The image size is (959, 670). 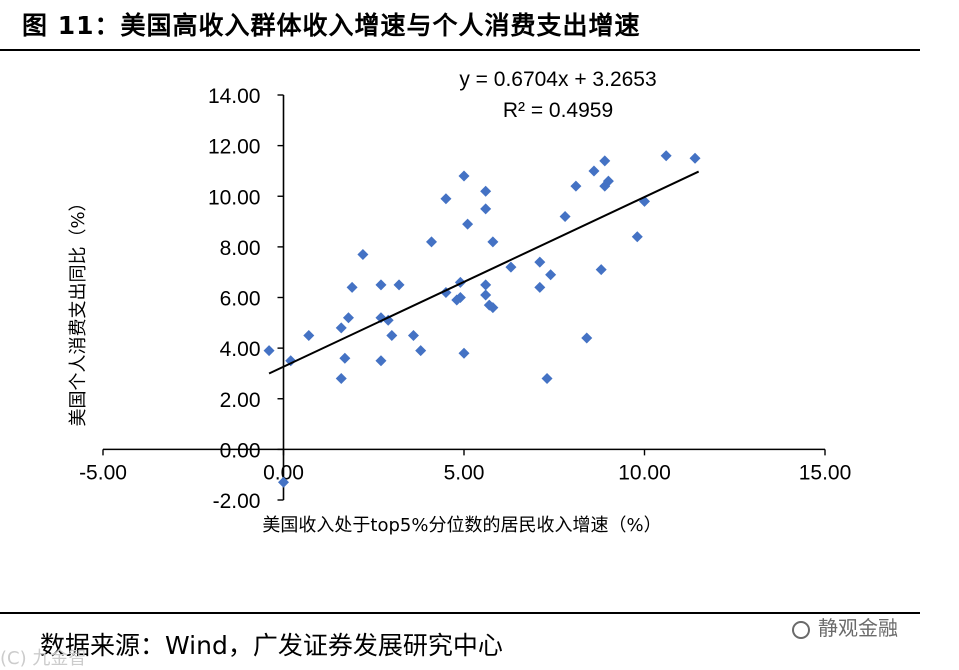 What do you see at coordinates (234, 96) in the screenshot?
I see `y-tick-label: 14.00` at bounding box center [234, 96].